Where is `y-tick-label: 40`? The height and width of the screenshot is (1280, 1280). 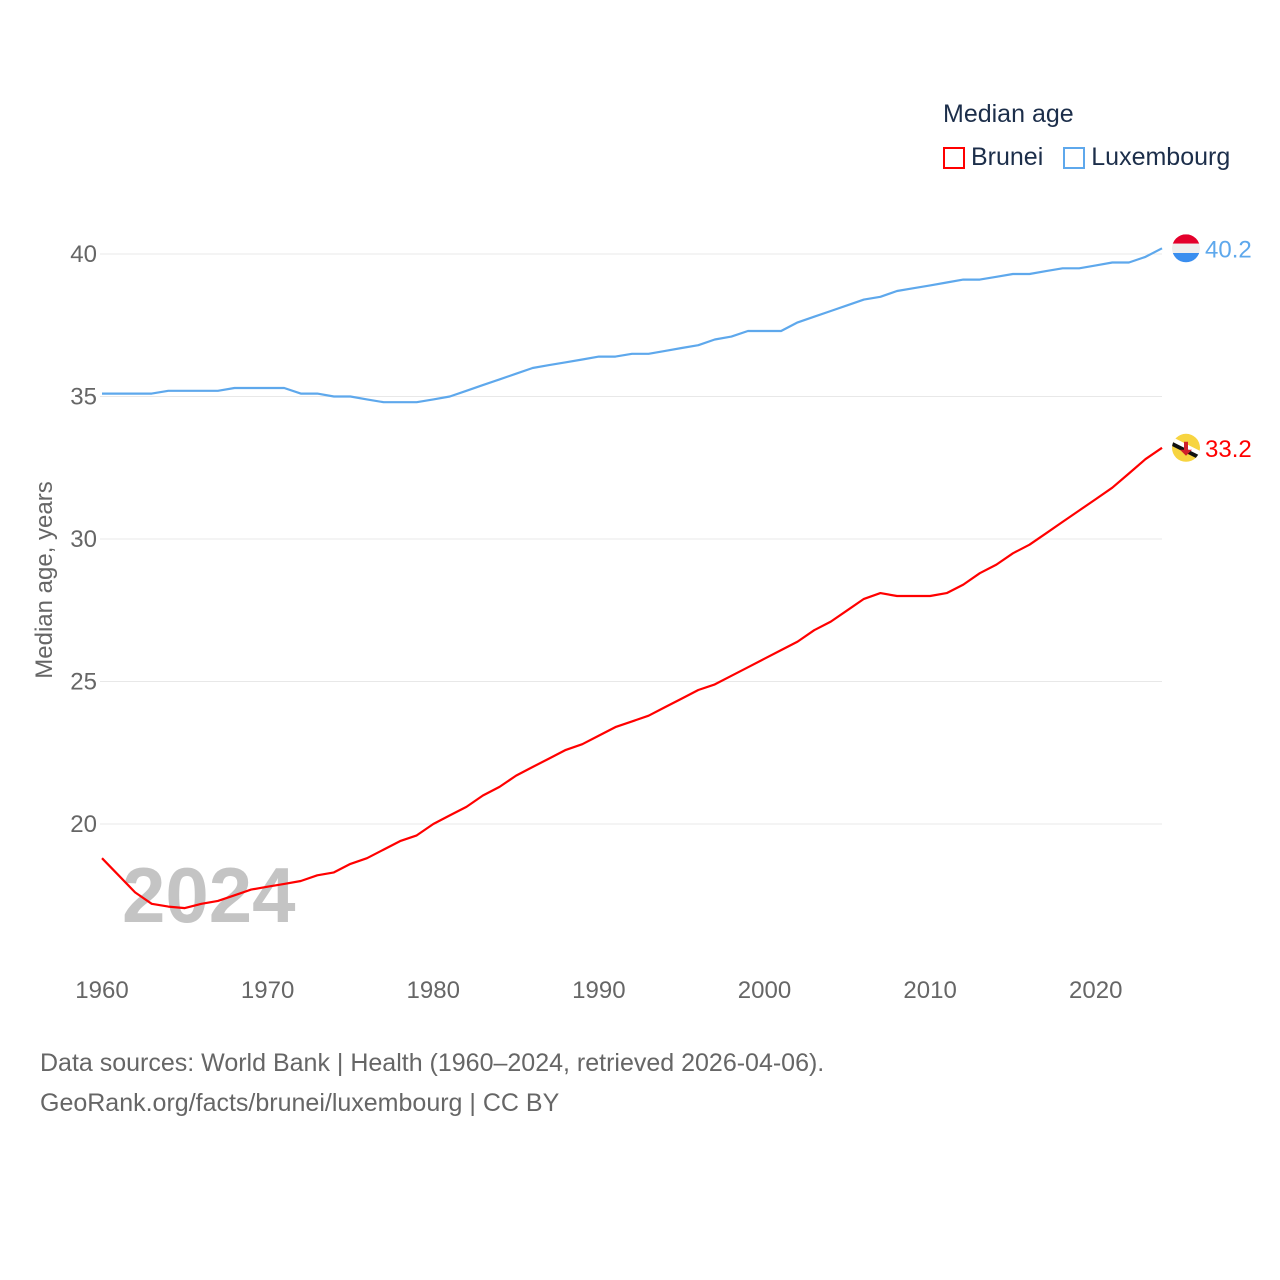
y-tick-label: 40 is located at coordinates (83, 254).